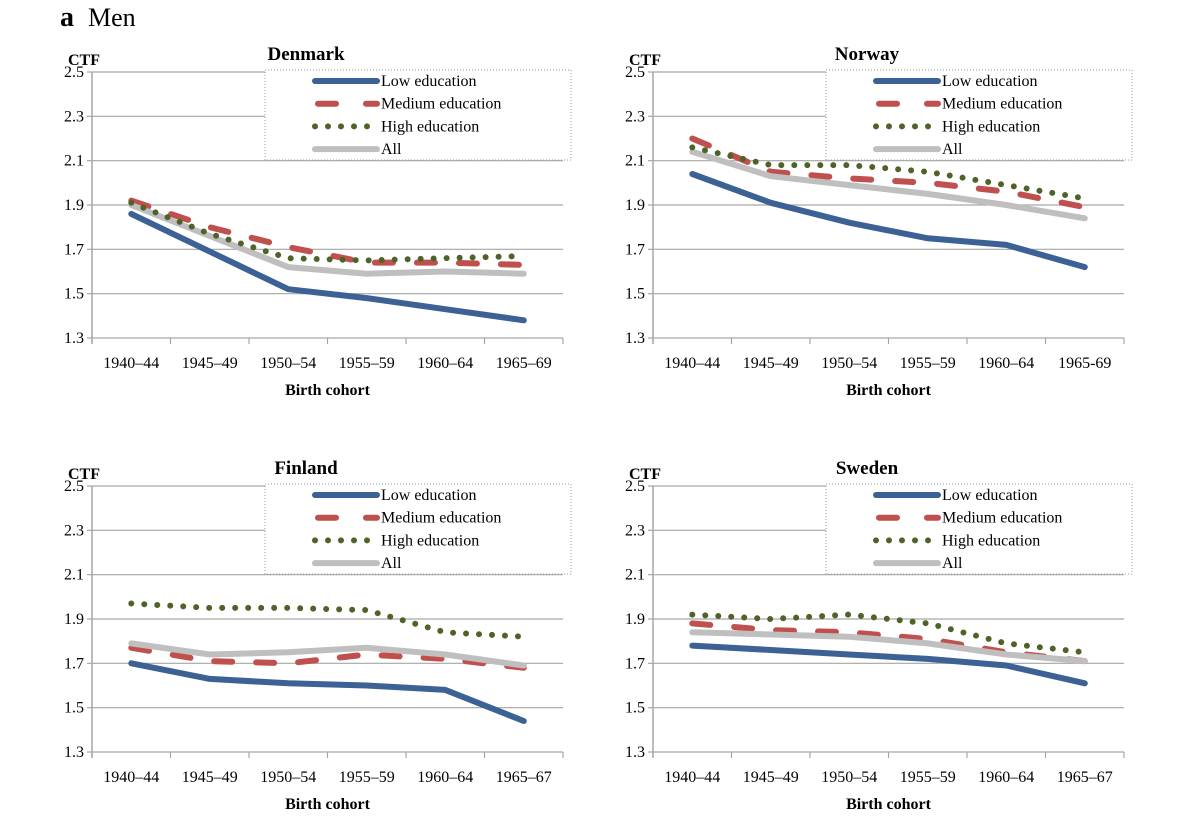 The image size is (1187, 829). I want to click on series-all-norway, so click(888, 185).